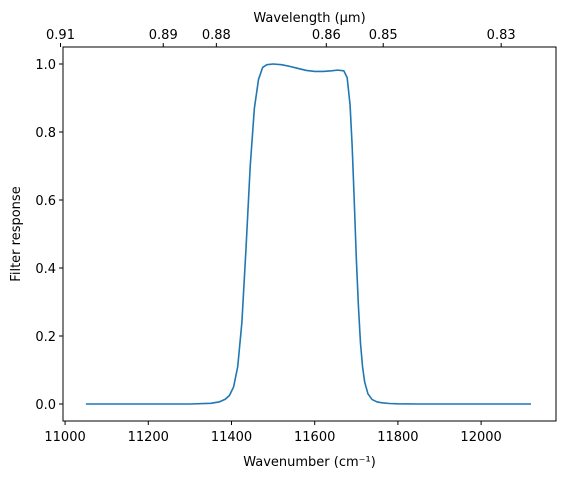 This screenshot has width=567, height=480. Describe the element at coordinates (45, 337) in the screenshot. I see `y-tick-label: 0.2` at that location.